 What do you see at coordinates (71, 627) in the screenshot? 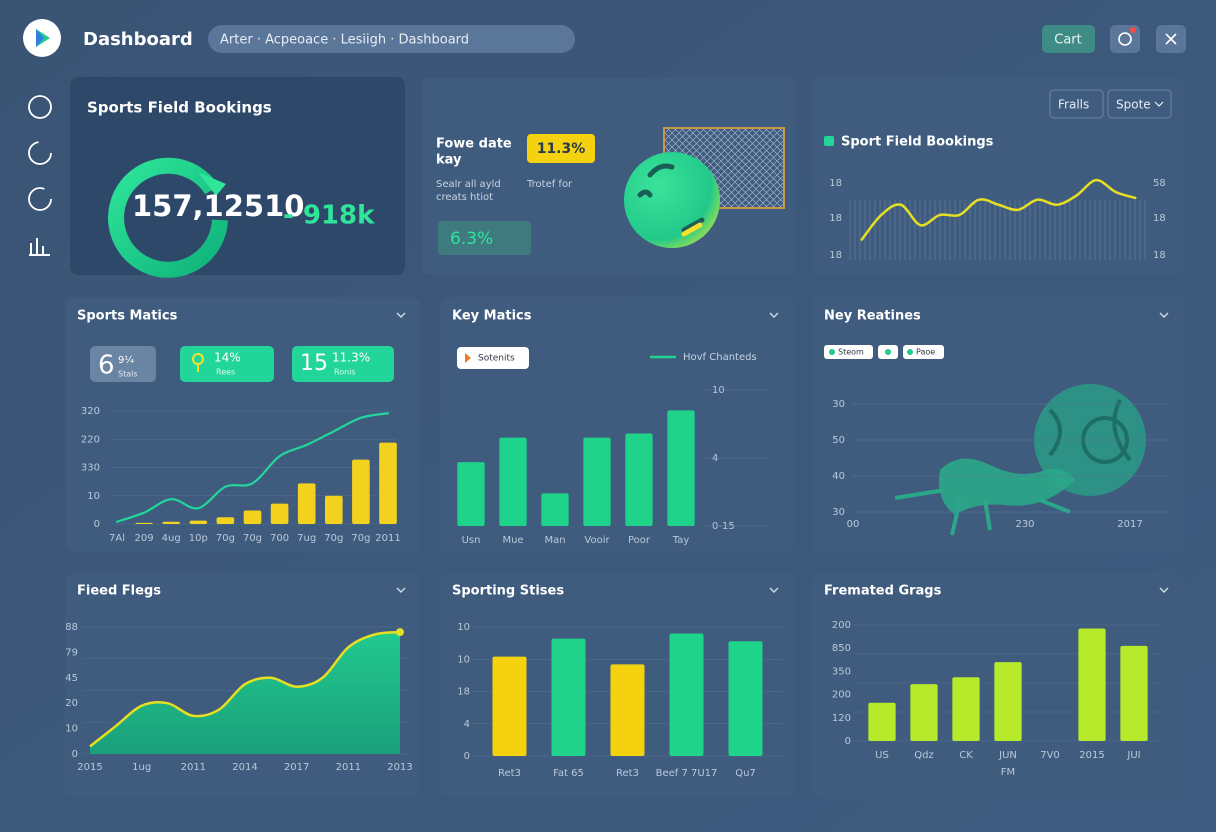
I see `axis-label: 88` at bounding box center [71, 627].